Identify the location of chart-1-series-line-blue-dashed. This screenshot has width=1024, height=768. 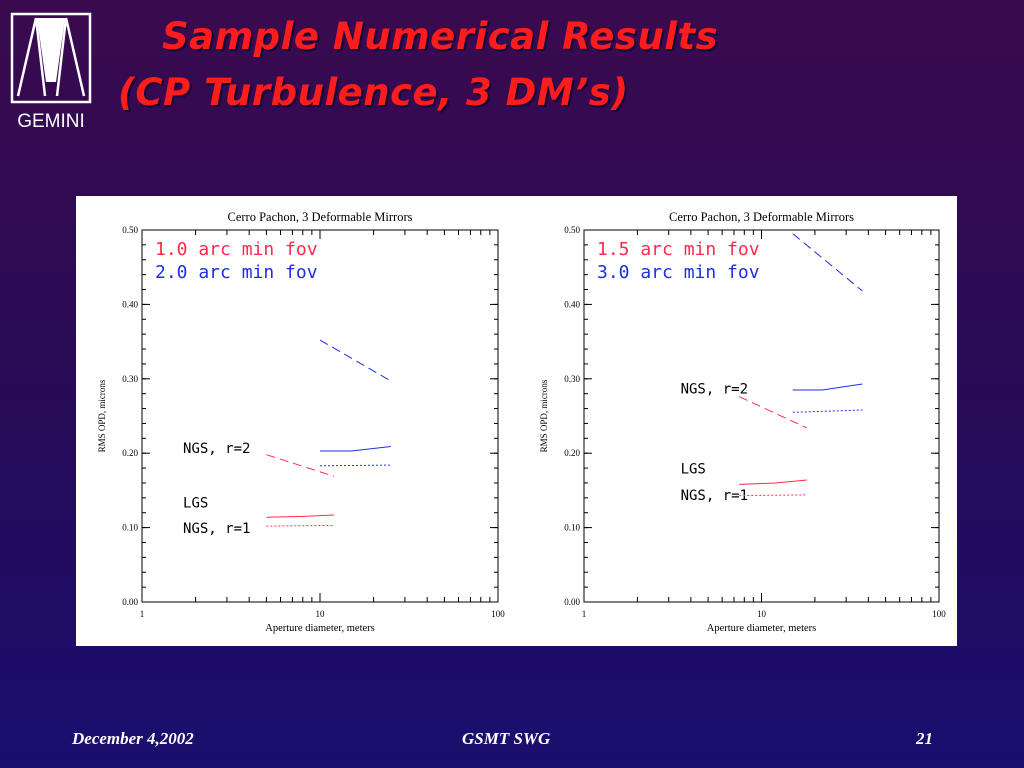
(355, 360).